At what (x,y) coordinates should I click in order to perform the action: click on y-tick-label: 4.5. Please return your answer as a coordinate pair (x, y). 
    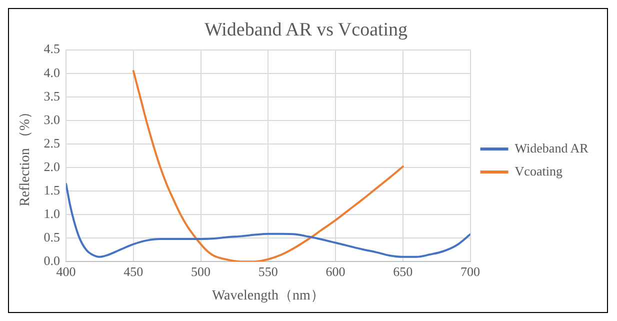
    Looking at the image, I should click on (52, 48).